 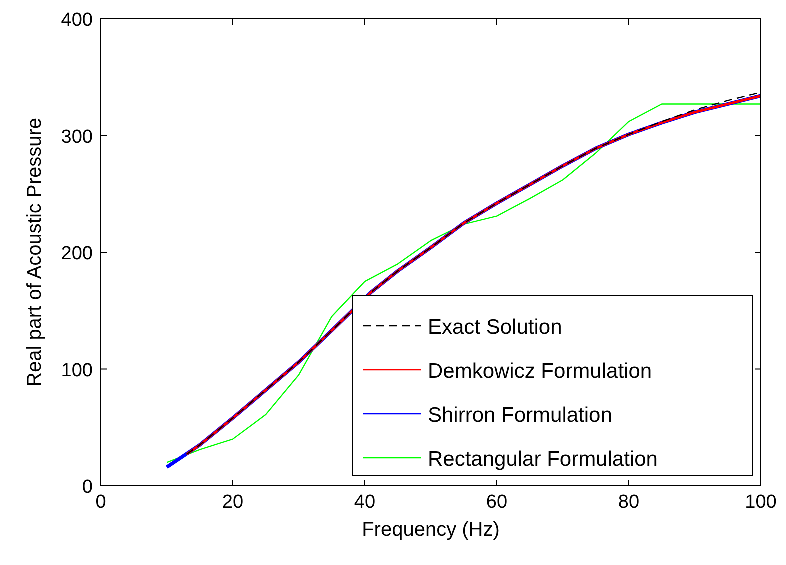 I want to click on y-tick-label: 0, so click(x=87, y=487).